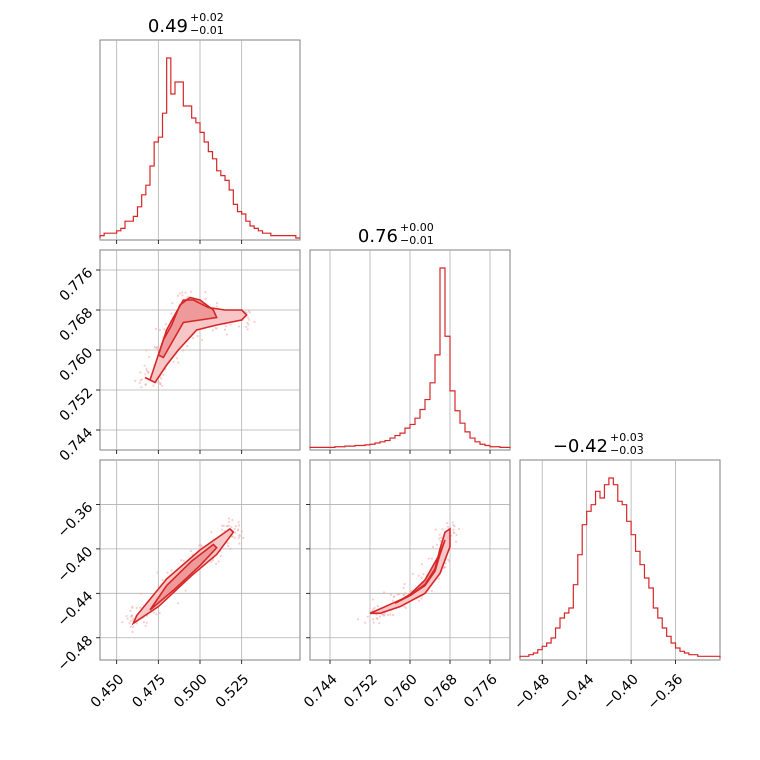 The height and width of the screenshot is (760, 760). What do you see at coordinates (580, 446) in the screenshot?
I see `param-title-2: −0.42` at bounding box center [580, 446].